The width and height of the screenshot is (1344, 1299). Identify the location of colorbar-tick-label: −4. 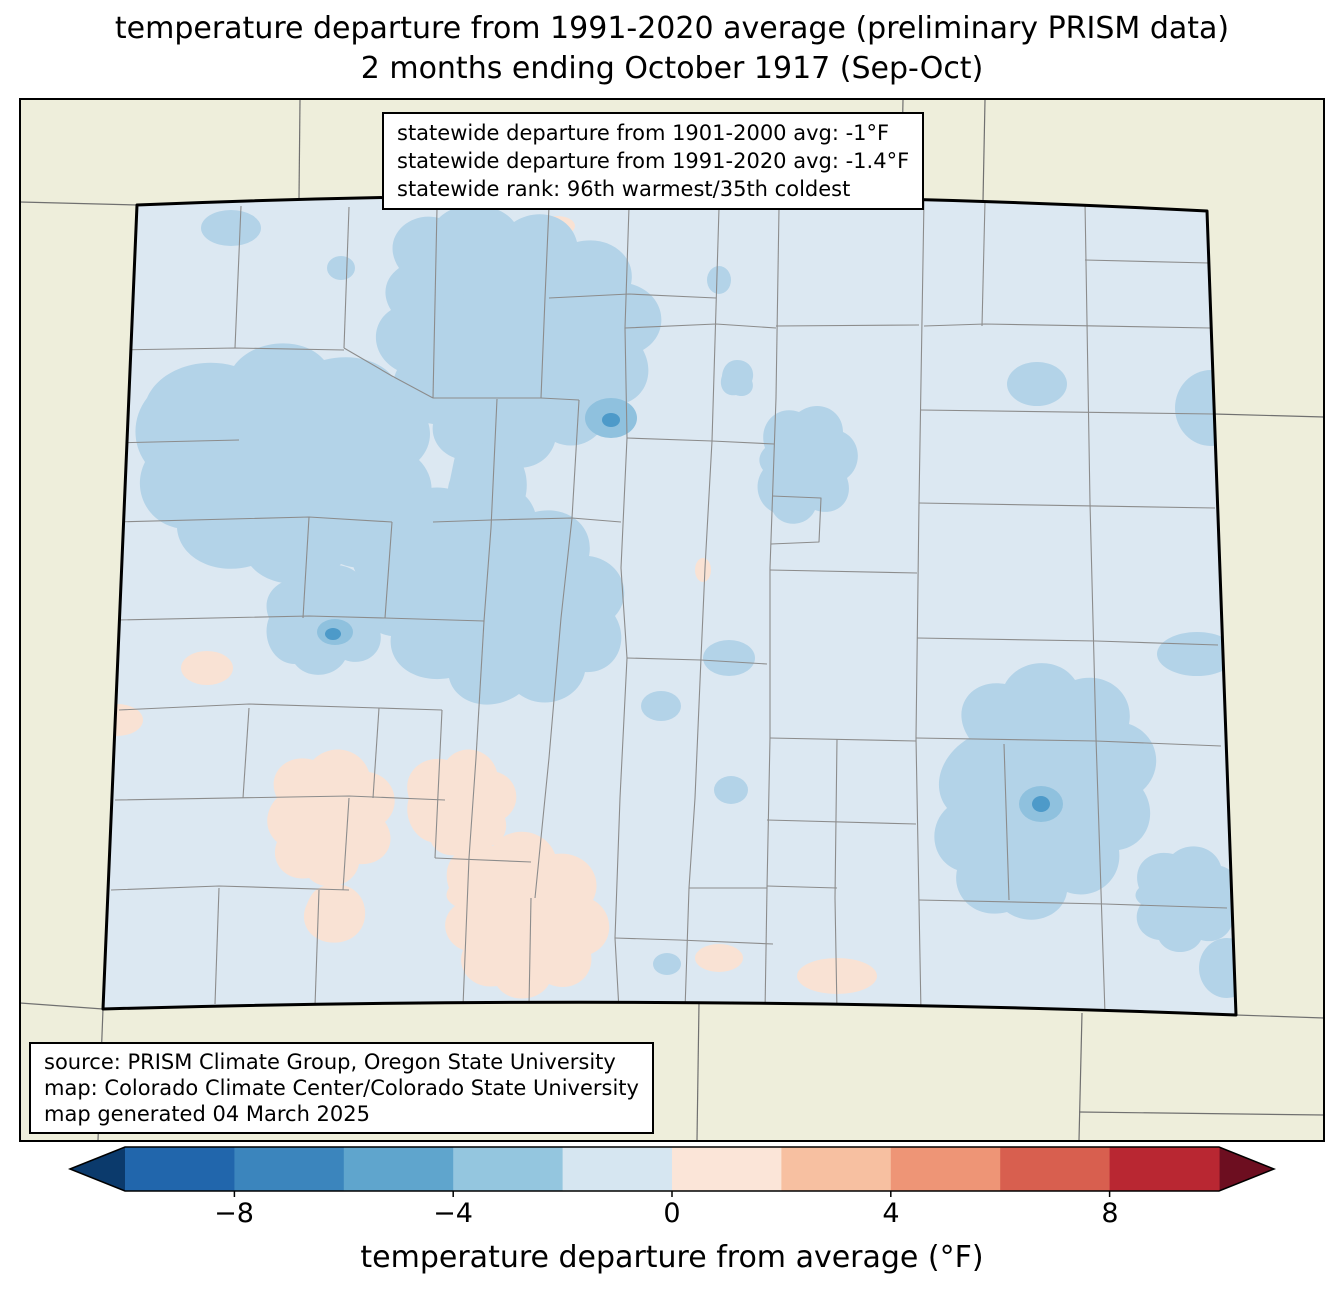
(453, 1213).